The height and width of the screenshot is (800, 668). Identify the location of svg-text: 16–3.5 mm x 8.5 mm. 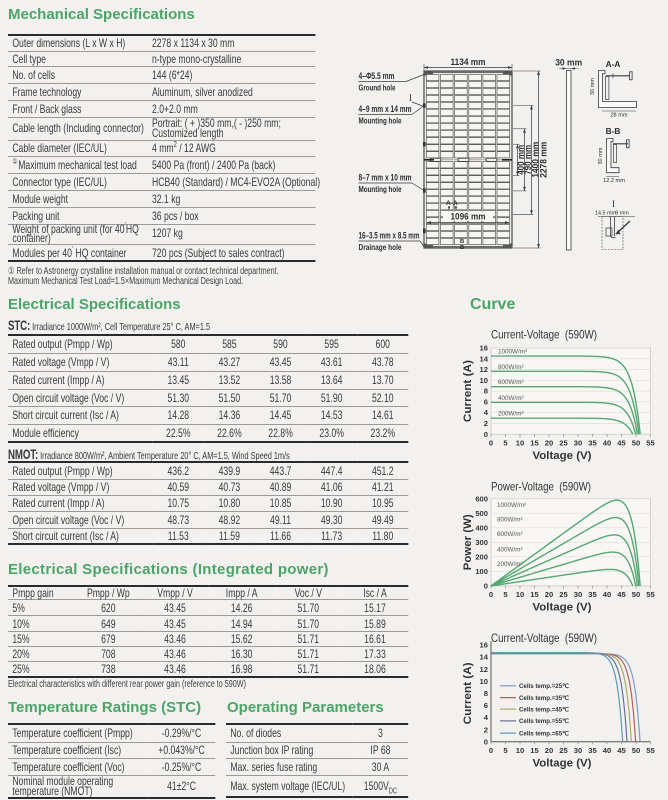
(389, 236).